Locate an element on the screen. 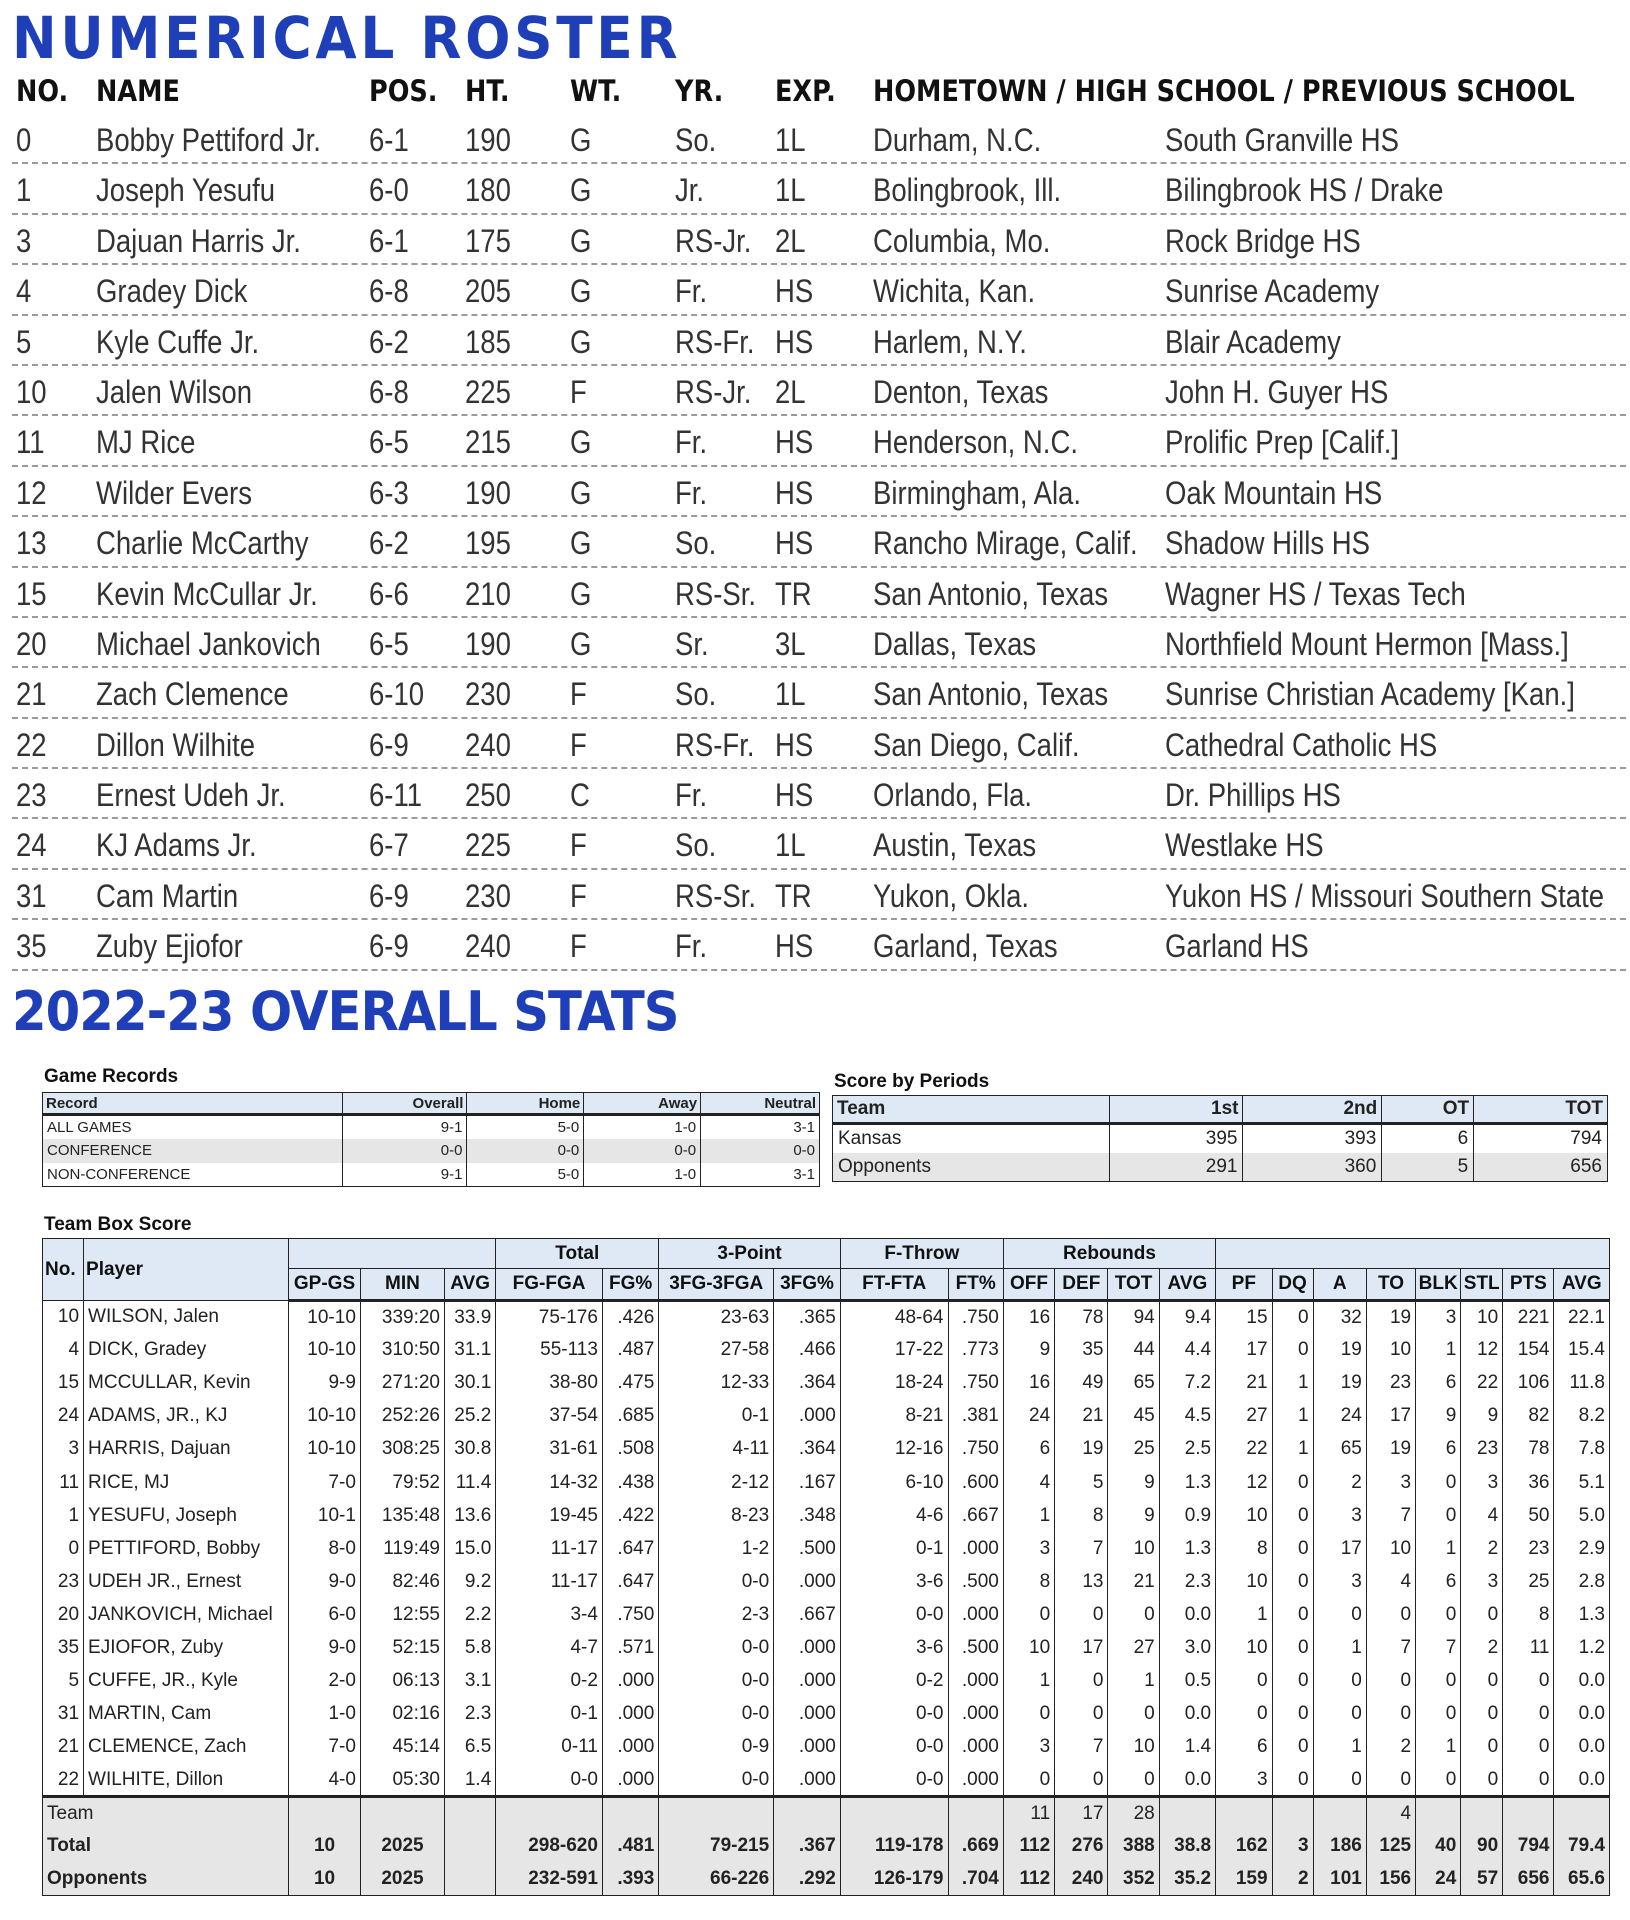 The width and height of the screenshot is (1630, 1920). bs-stat-value: 9.2 is located at coordinates (470, 1582).